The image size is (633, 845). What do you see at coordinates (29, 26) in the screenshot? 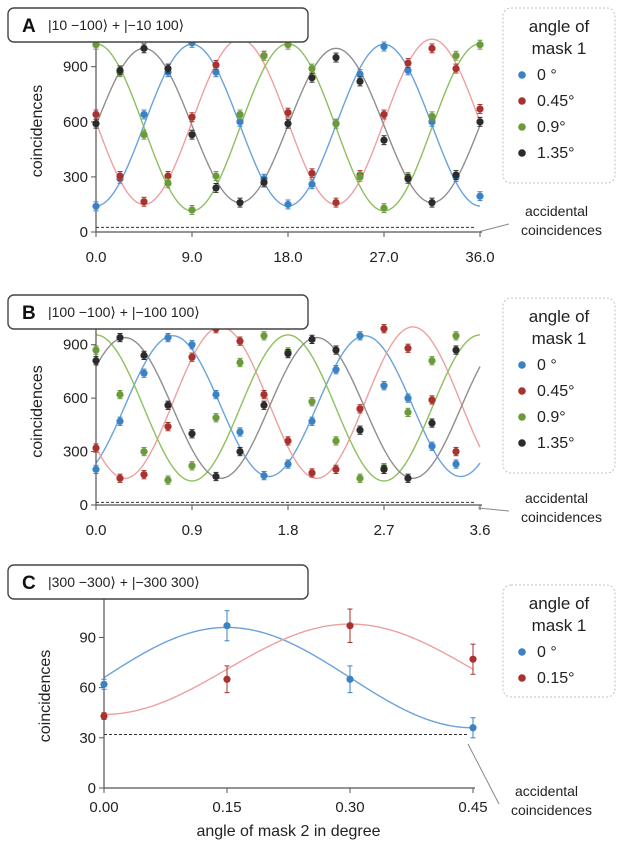
I see `panel-letter: A` at bounding box center [29, 26].